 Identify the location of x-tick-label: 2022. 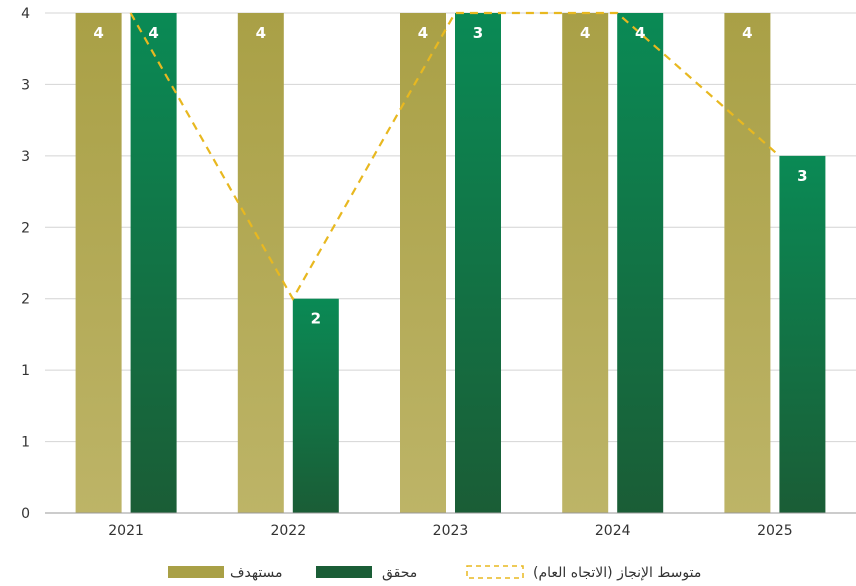
(288, 531).